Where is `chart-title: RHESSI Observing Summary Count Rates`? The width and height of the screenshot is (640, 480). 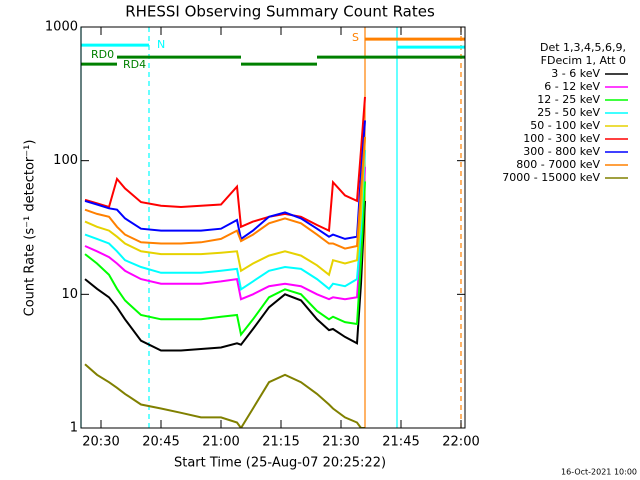 chart-title: RHESSI Observing Summary Count Rates is located at coordinates (280, 12).